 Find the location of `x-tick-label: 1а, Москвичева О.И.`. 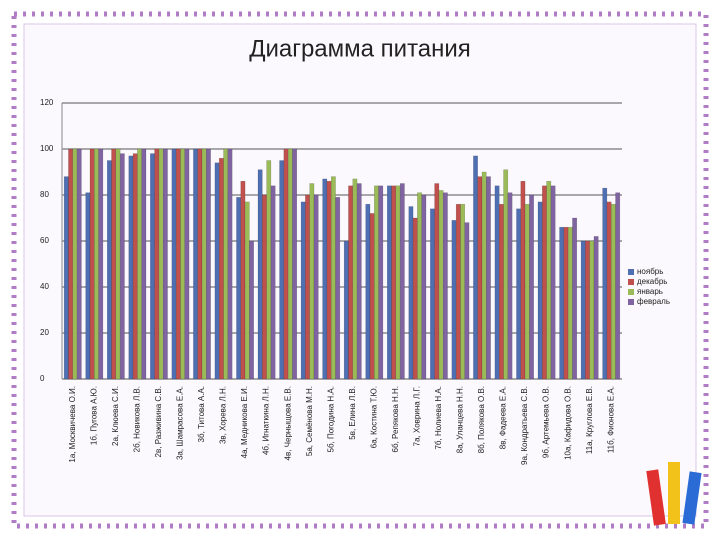

x-tick-label: 1а, Москвичева О.И. is located at coordinates (72, 424).